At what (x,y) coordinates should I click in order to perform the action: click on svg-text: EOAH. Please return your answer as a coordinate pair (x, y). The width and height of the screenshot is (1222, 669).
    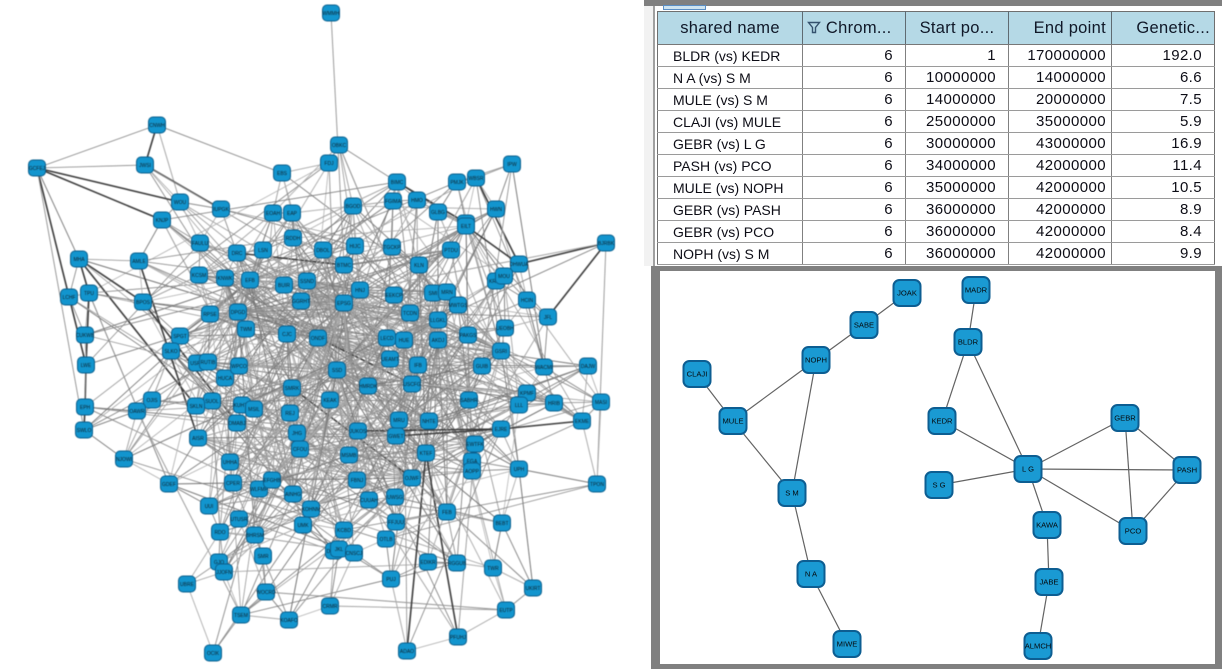
    Looking at the image, I should click on (273, 214).